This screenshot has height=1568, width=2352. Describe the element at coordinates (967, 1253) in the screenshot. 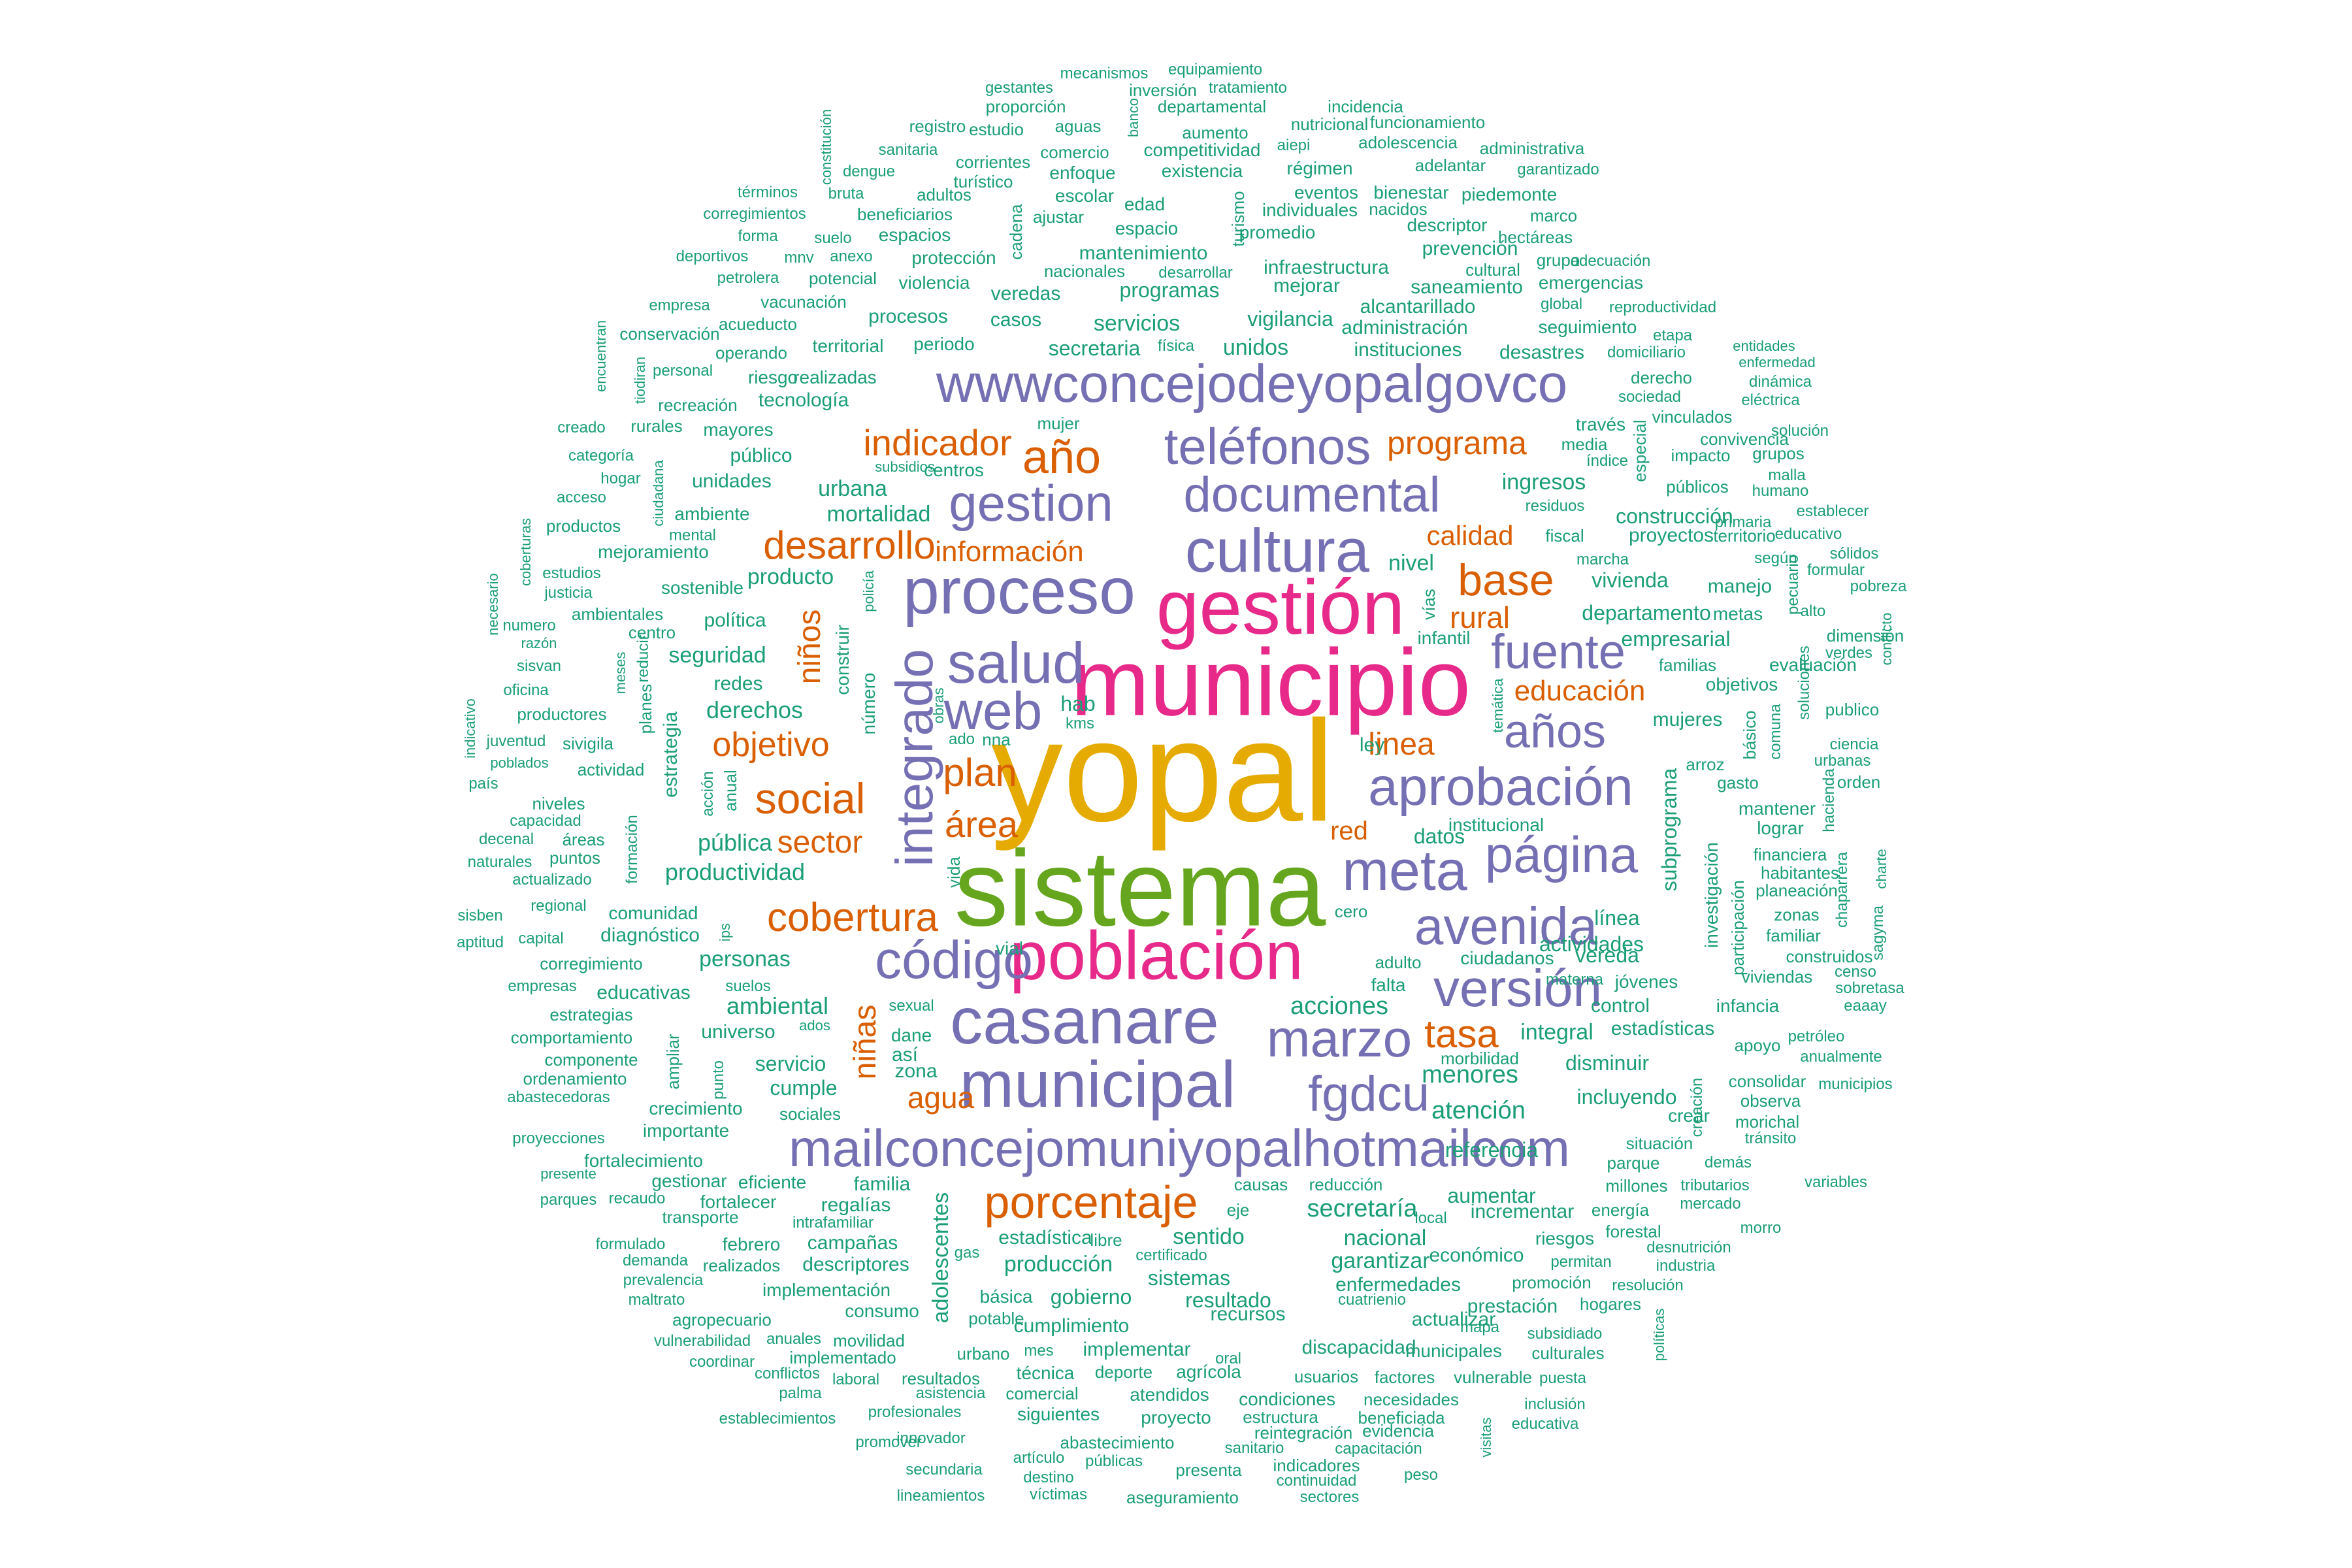

I see `word-gas: gas` at that location.